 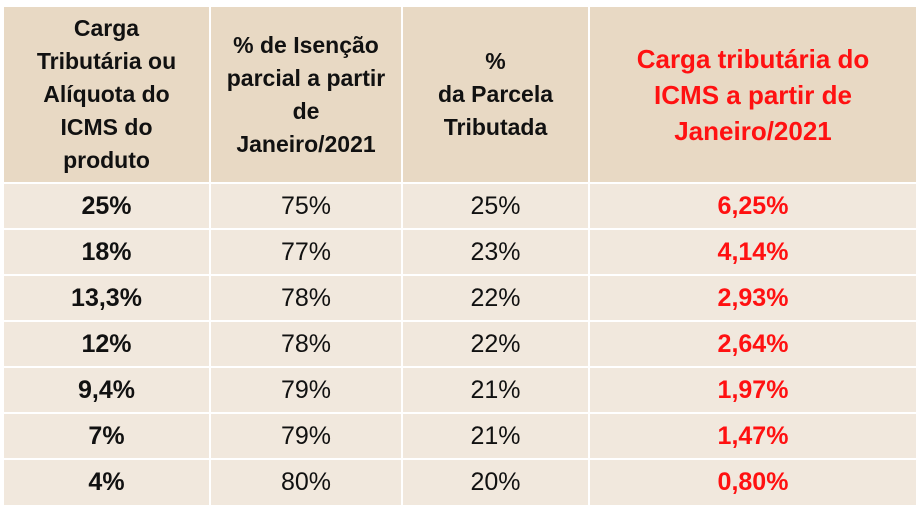 What do you see at coordinates (752, 436) in the screenshot?
I see `cell-carga-final: 1,47%` at bounding box center [752, 436].